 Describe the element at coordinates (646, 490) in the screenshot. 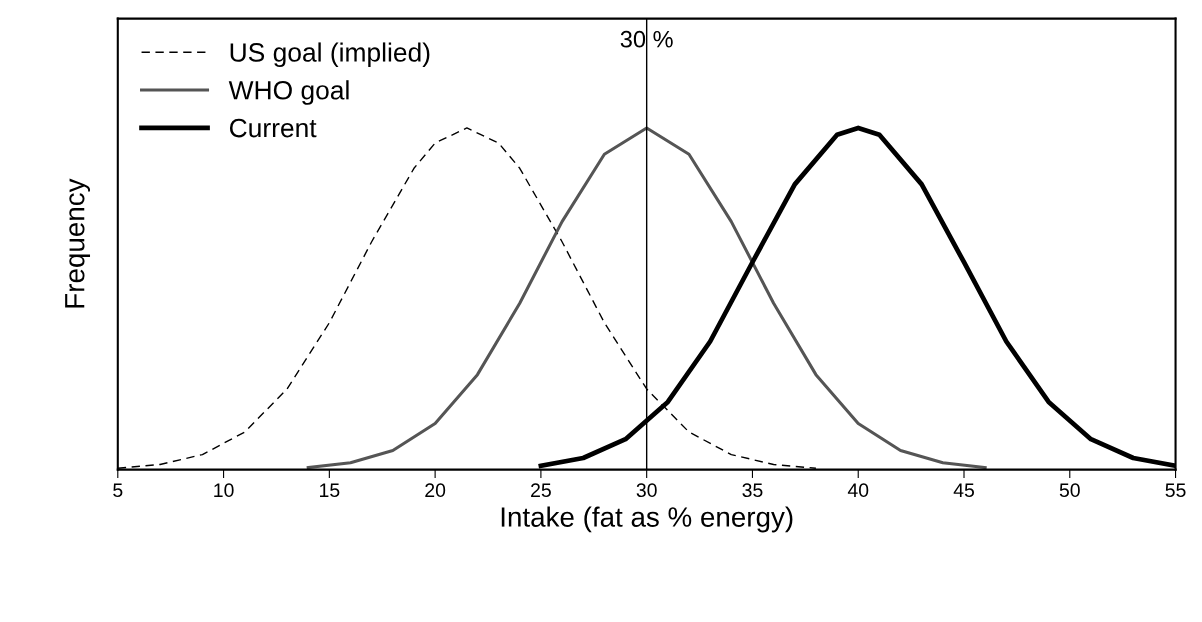

I see `x-tick-label: 30` at that location.